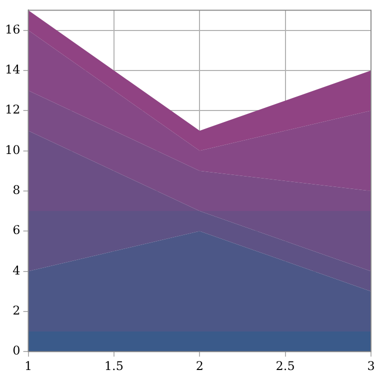 The image size is (379, 379). I want to click on x-tick-label: 2, so click(200, 365).